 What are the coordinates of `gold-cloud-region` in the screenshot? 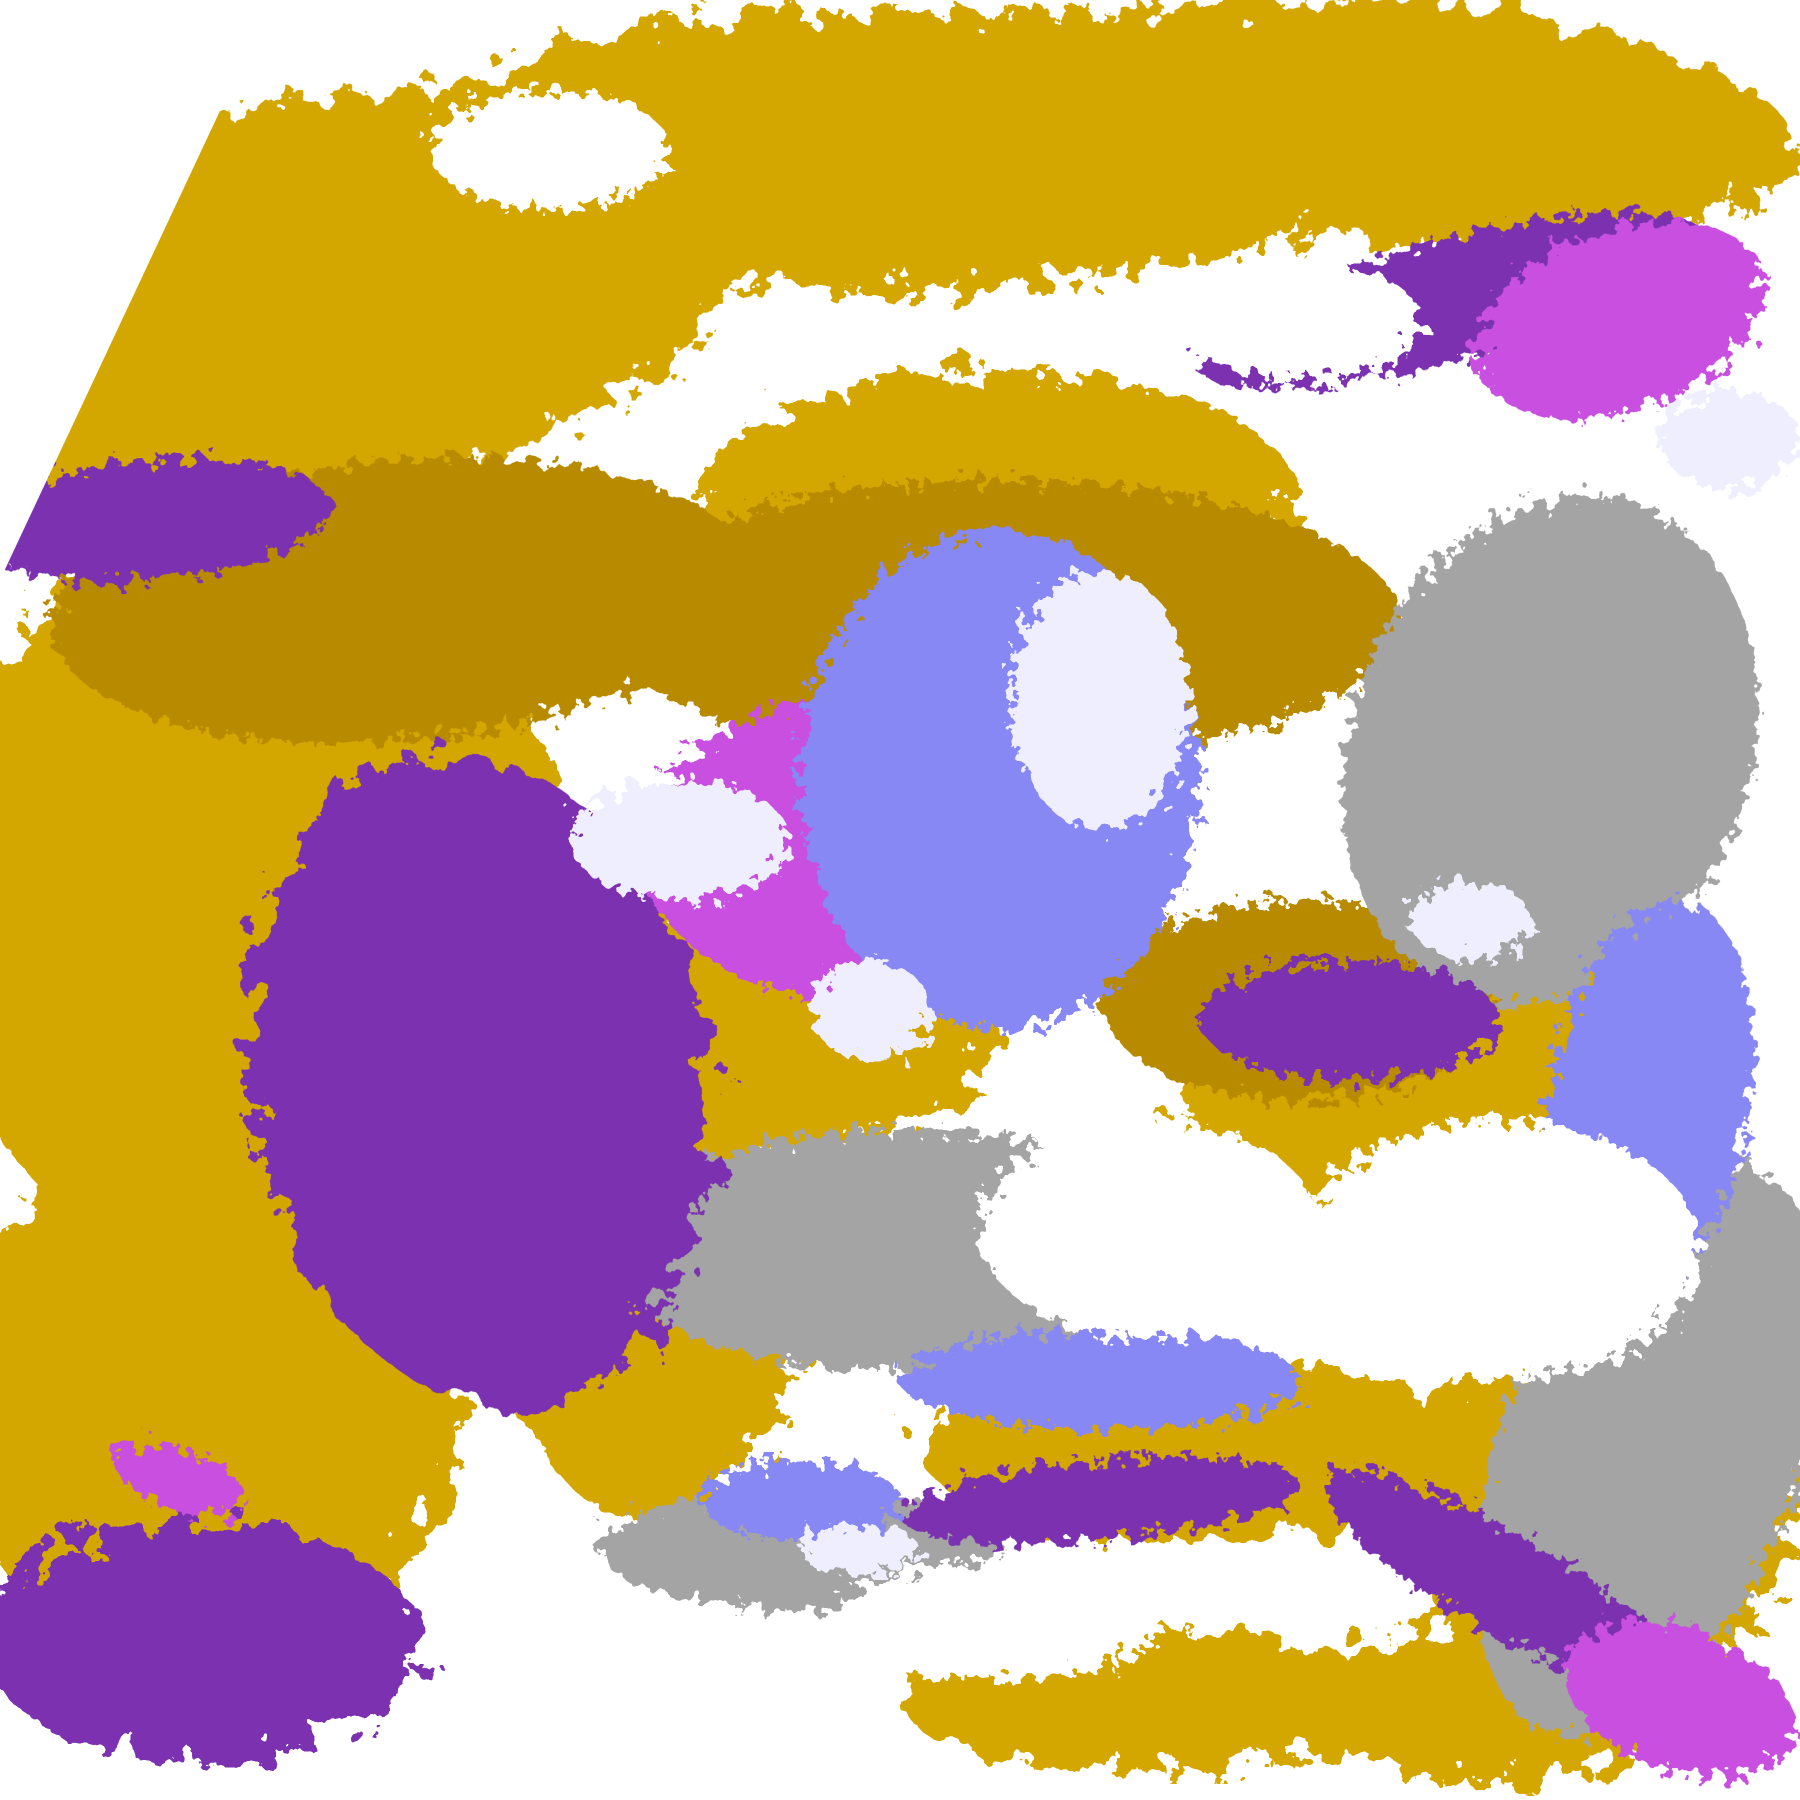 It's located at (1400, 122).